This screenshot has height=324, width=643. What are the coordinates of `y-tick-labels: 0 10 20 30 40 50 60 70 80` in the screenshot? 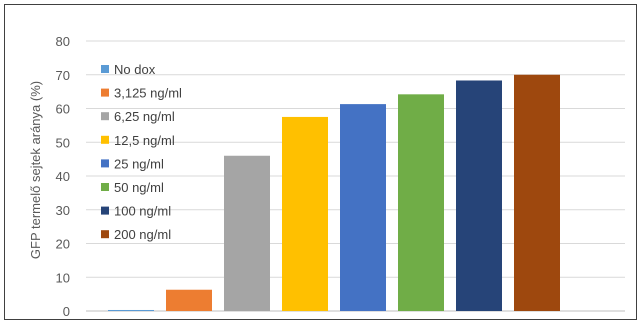 It's located at (63, 176).